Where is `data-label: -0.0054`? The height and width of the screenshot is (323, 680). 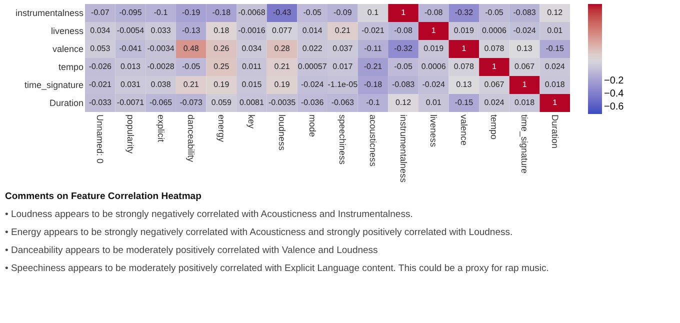 data-label: -0.0054 is located at coordinates (130, 30).